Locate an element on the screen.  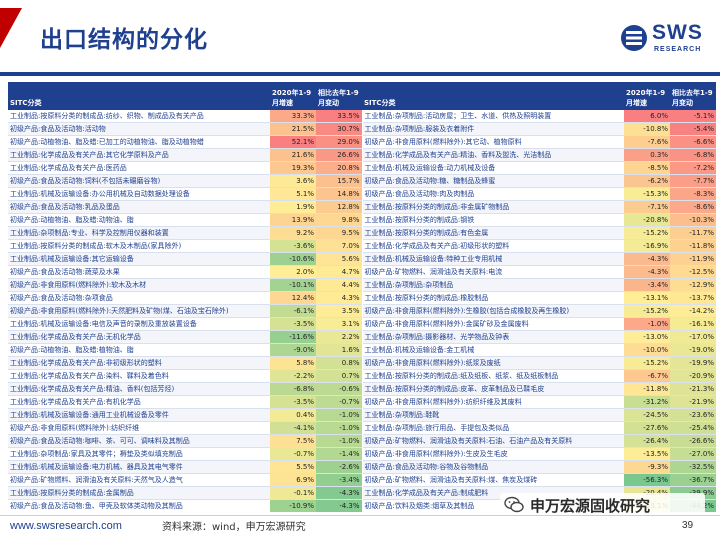
left-growth-cell: -11.6% is located at coordinates (293, 337).